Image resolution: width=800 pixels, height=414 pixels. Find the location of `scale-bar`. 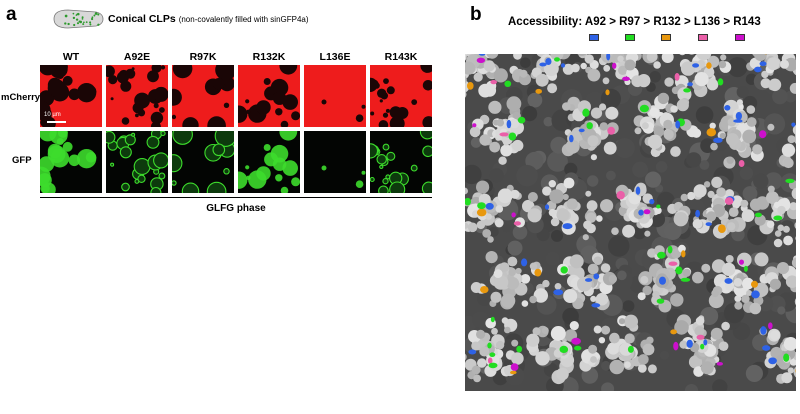

scale-bar is located at coordinates (56, 122).